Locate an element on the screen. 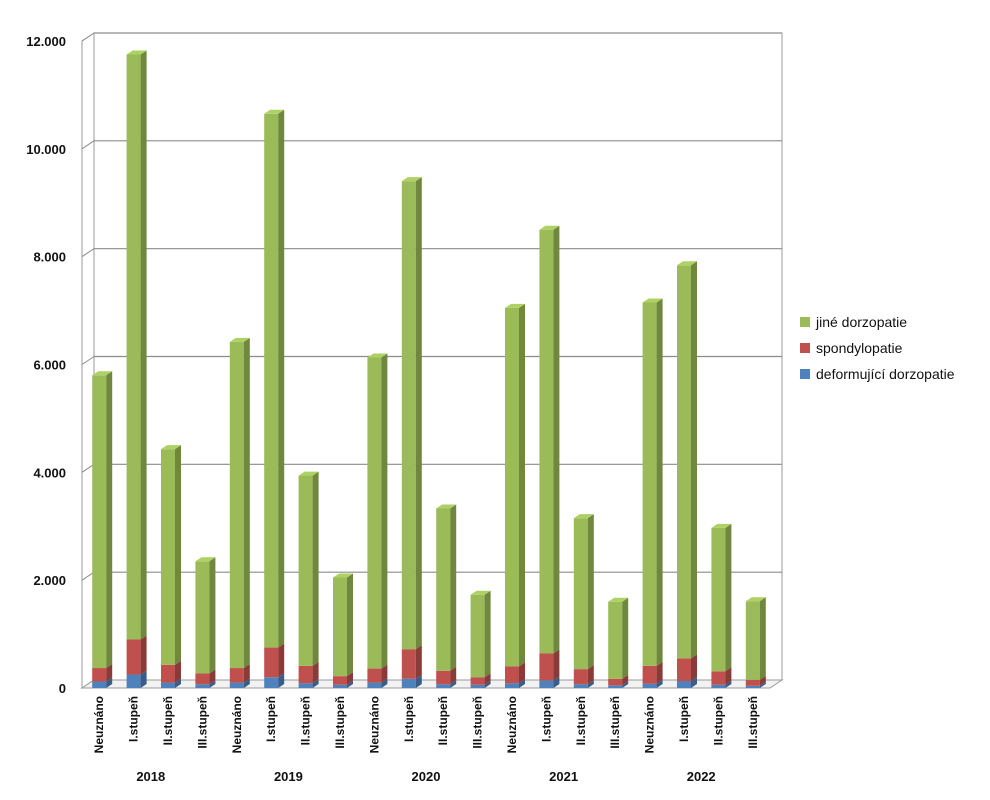  x-tick-label: I.stupeň is located at coordinates (546, 719).